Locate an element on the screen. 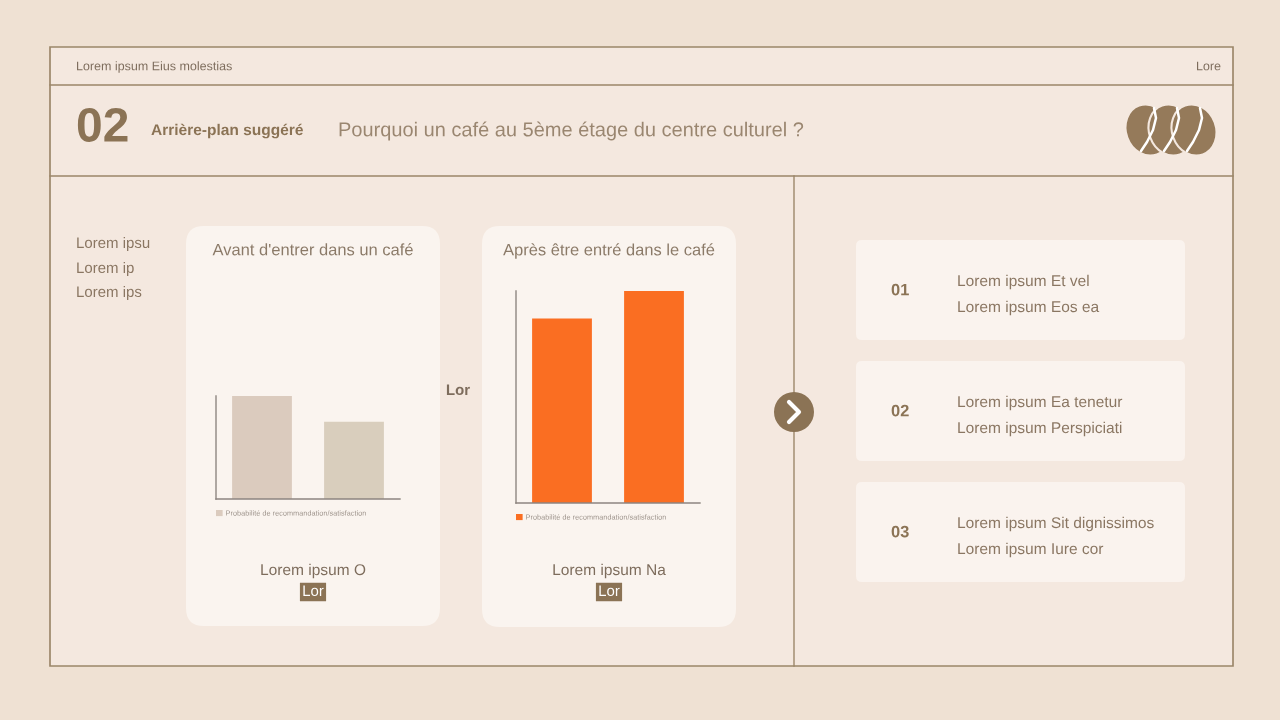 This screenshot has height=720, width=1280. text: Lorem ipsum Na is located at coordinates (609, 571).